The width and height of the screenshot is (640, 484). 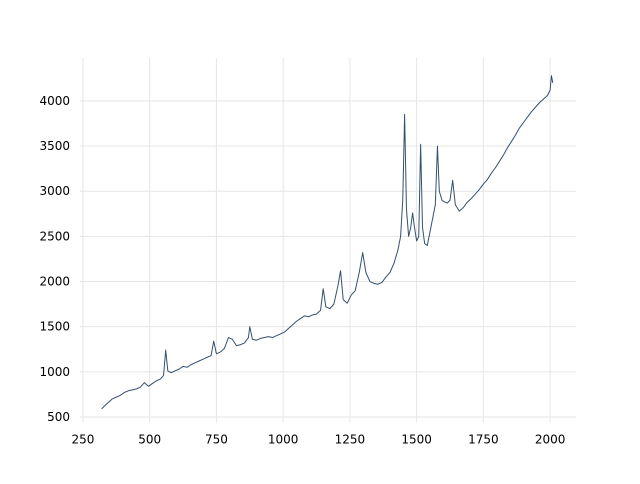 I want to click on x-tick-label: 2000, so click(x=550, y=439).